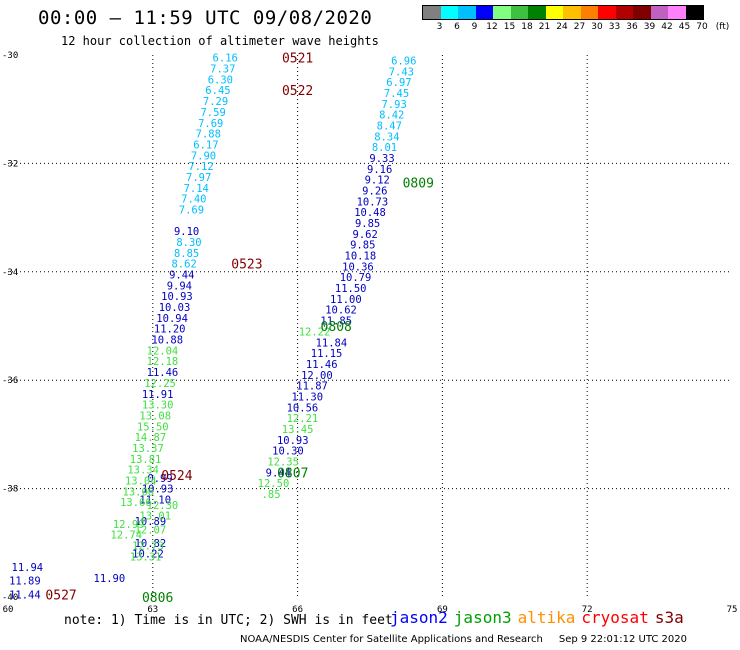  What do you see at coordinates (315, 332) in the screenshot?
I see `wave-height-point: 12.22` at bounding box center [315, 332].